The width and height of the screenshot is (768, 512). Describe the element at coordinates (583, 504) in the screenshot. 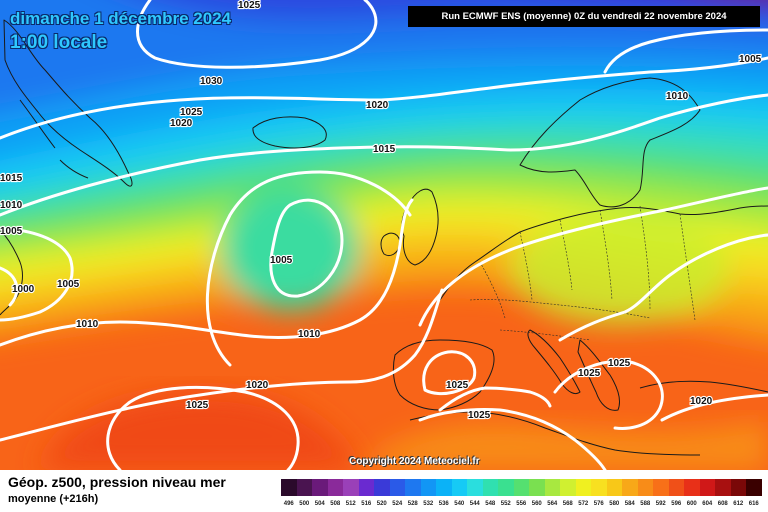

I see `color-scale-label: 572` at that location.